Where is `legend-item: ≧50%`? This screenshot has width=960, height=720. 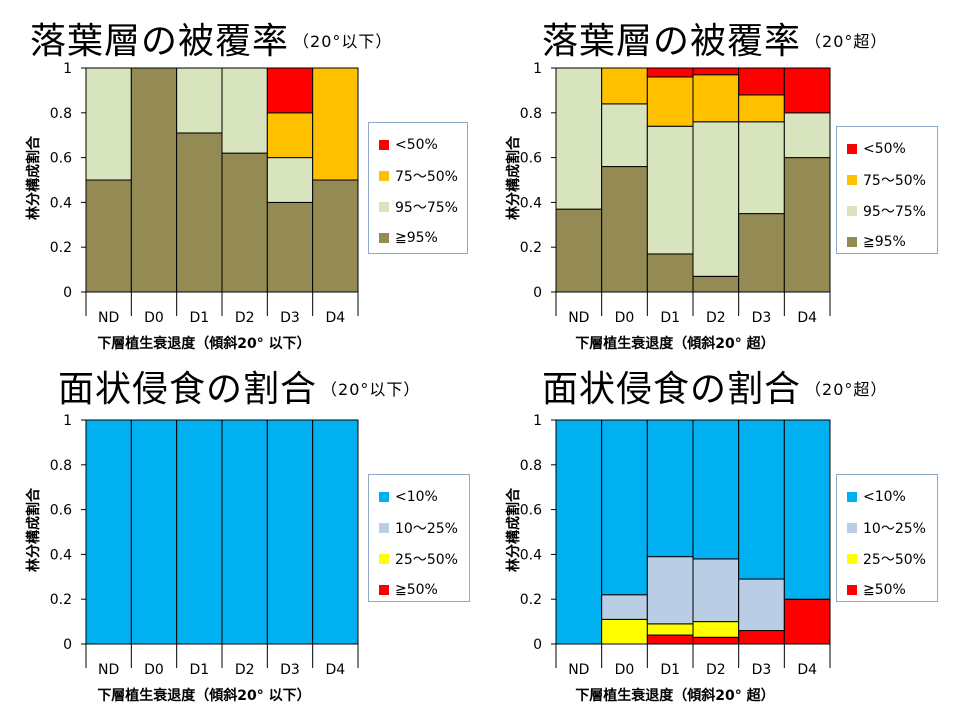
legend-item: ≧50% is located at coordinates (888, 589).